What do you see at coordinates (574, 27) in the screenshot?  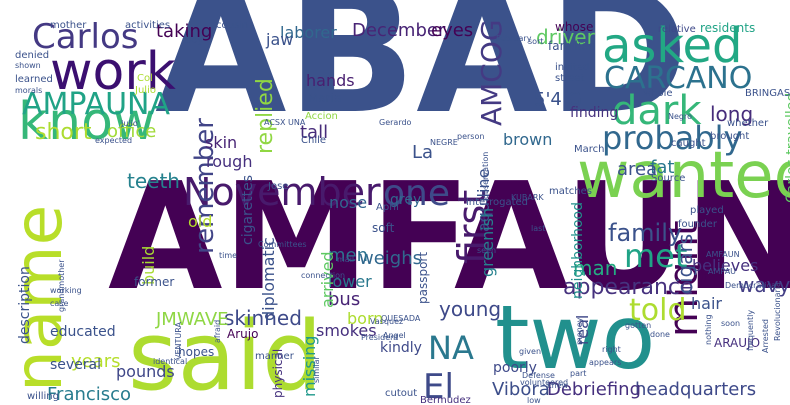 I see `cloud-word: whose` at bounding box center [574, 27].